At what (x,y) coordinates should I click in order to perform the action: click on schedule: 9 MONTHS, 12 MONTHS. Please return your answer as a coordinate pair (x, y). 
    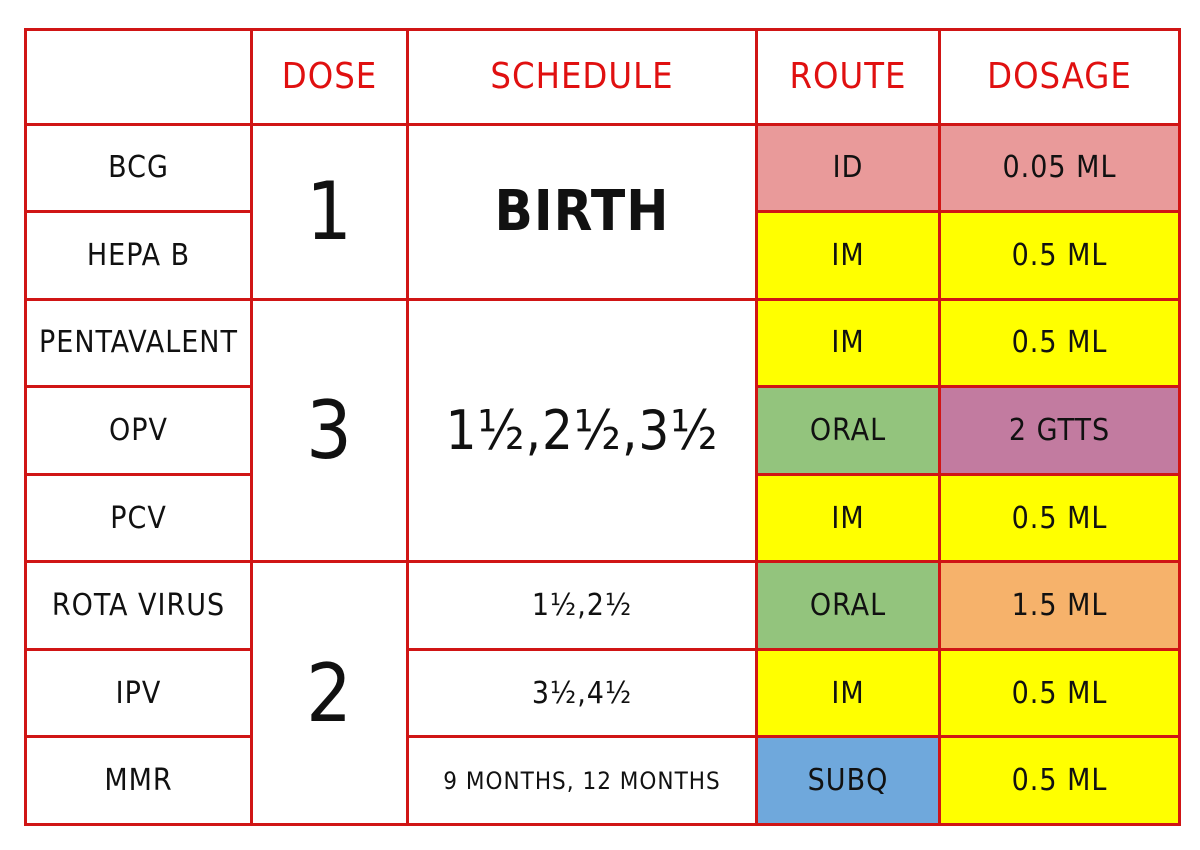
    Looking at the image, I should click on (582, 780).